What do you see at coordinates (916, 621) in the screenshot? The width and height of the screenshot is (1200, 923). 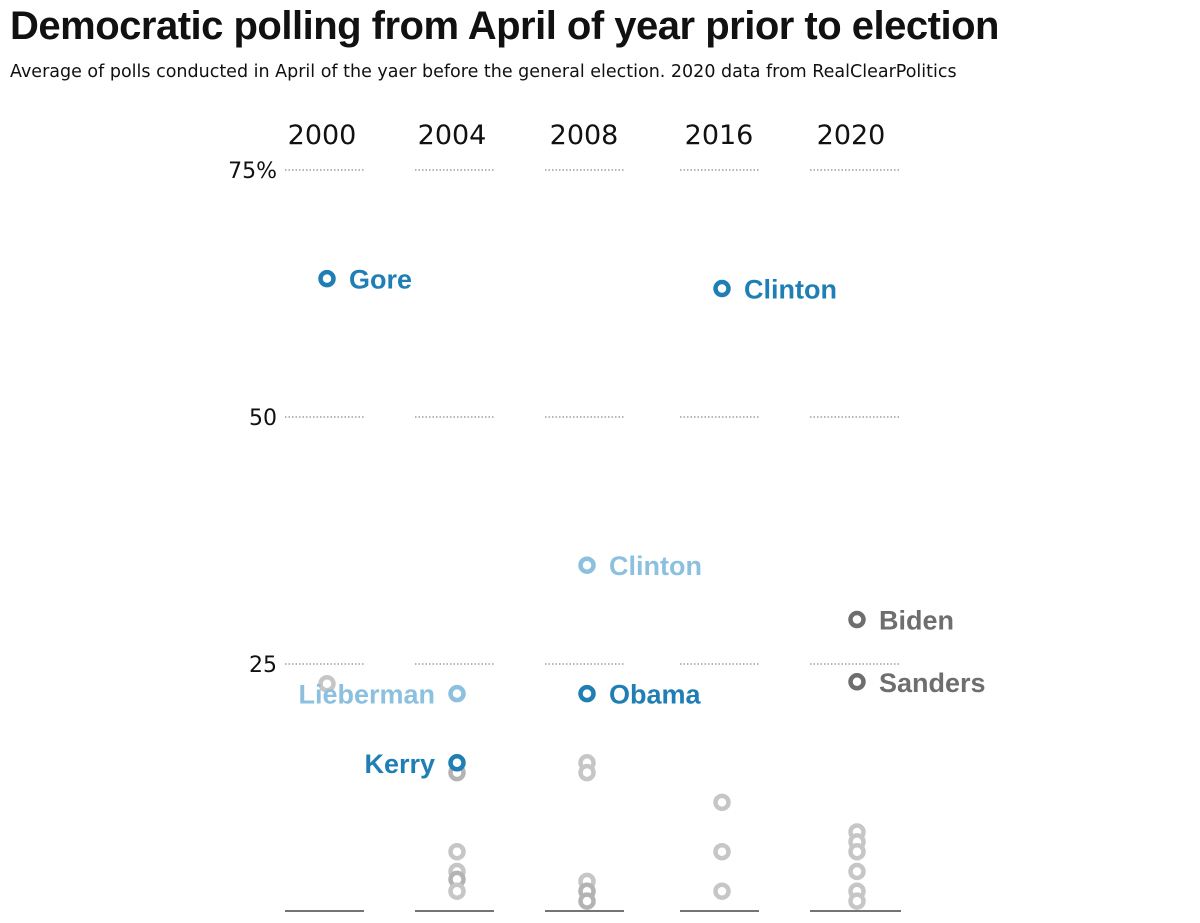 I see `candidate-label: Biden` at bounding box center [916, 621].